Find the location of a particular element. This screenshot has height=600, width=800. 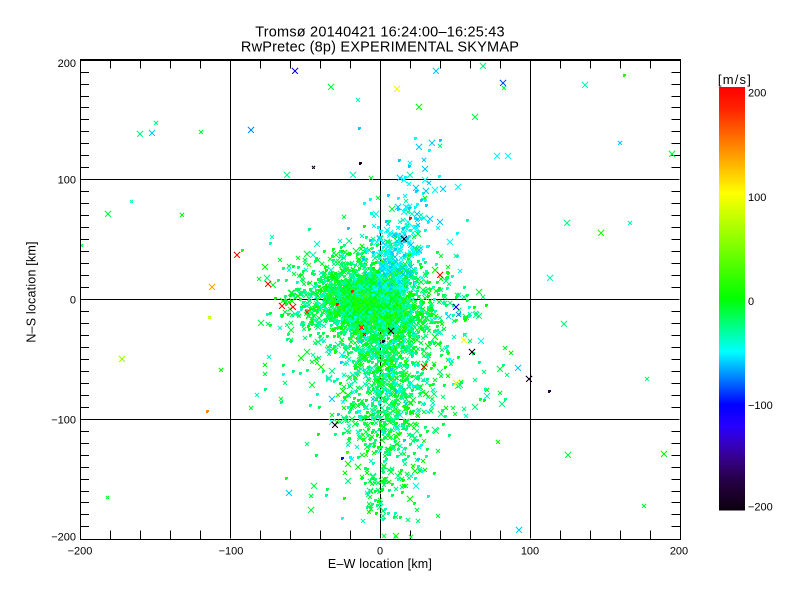

svg-text:RwPretec (8p) EXPERIMENTAL SKY: RwPretec (8p) EXPERIMENTAL SKYMAP is located at coordinates (380, 48).